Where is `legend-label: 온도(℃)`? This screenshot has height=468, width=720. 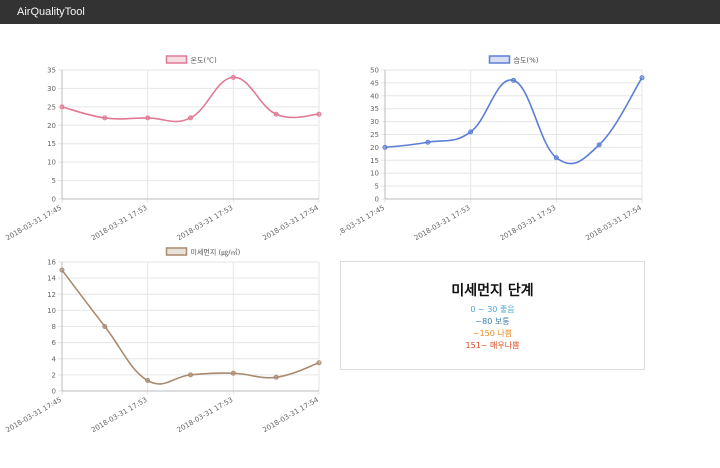
legend-label: 온도(℃) is located at coordinates (204, 61).